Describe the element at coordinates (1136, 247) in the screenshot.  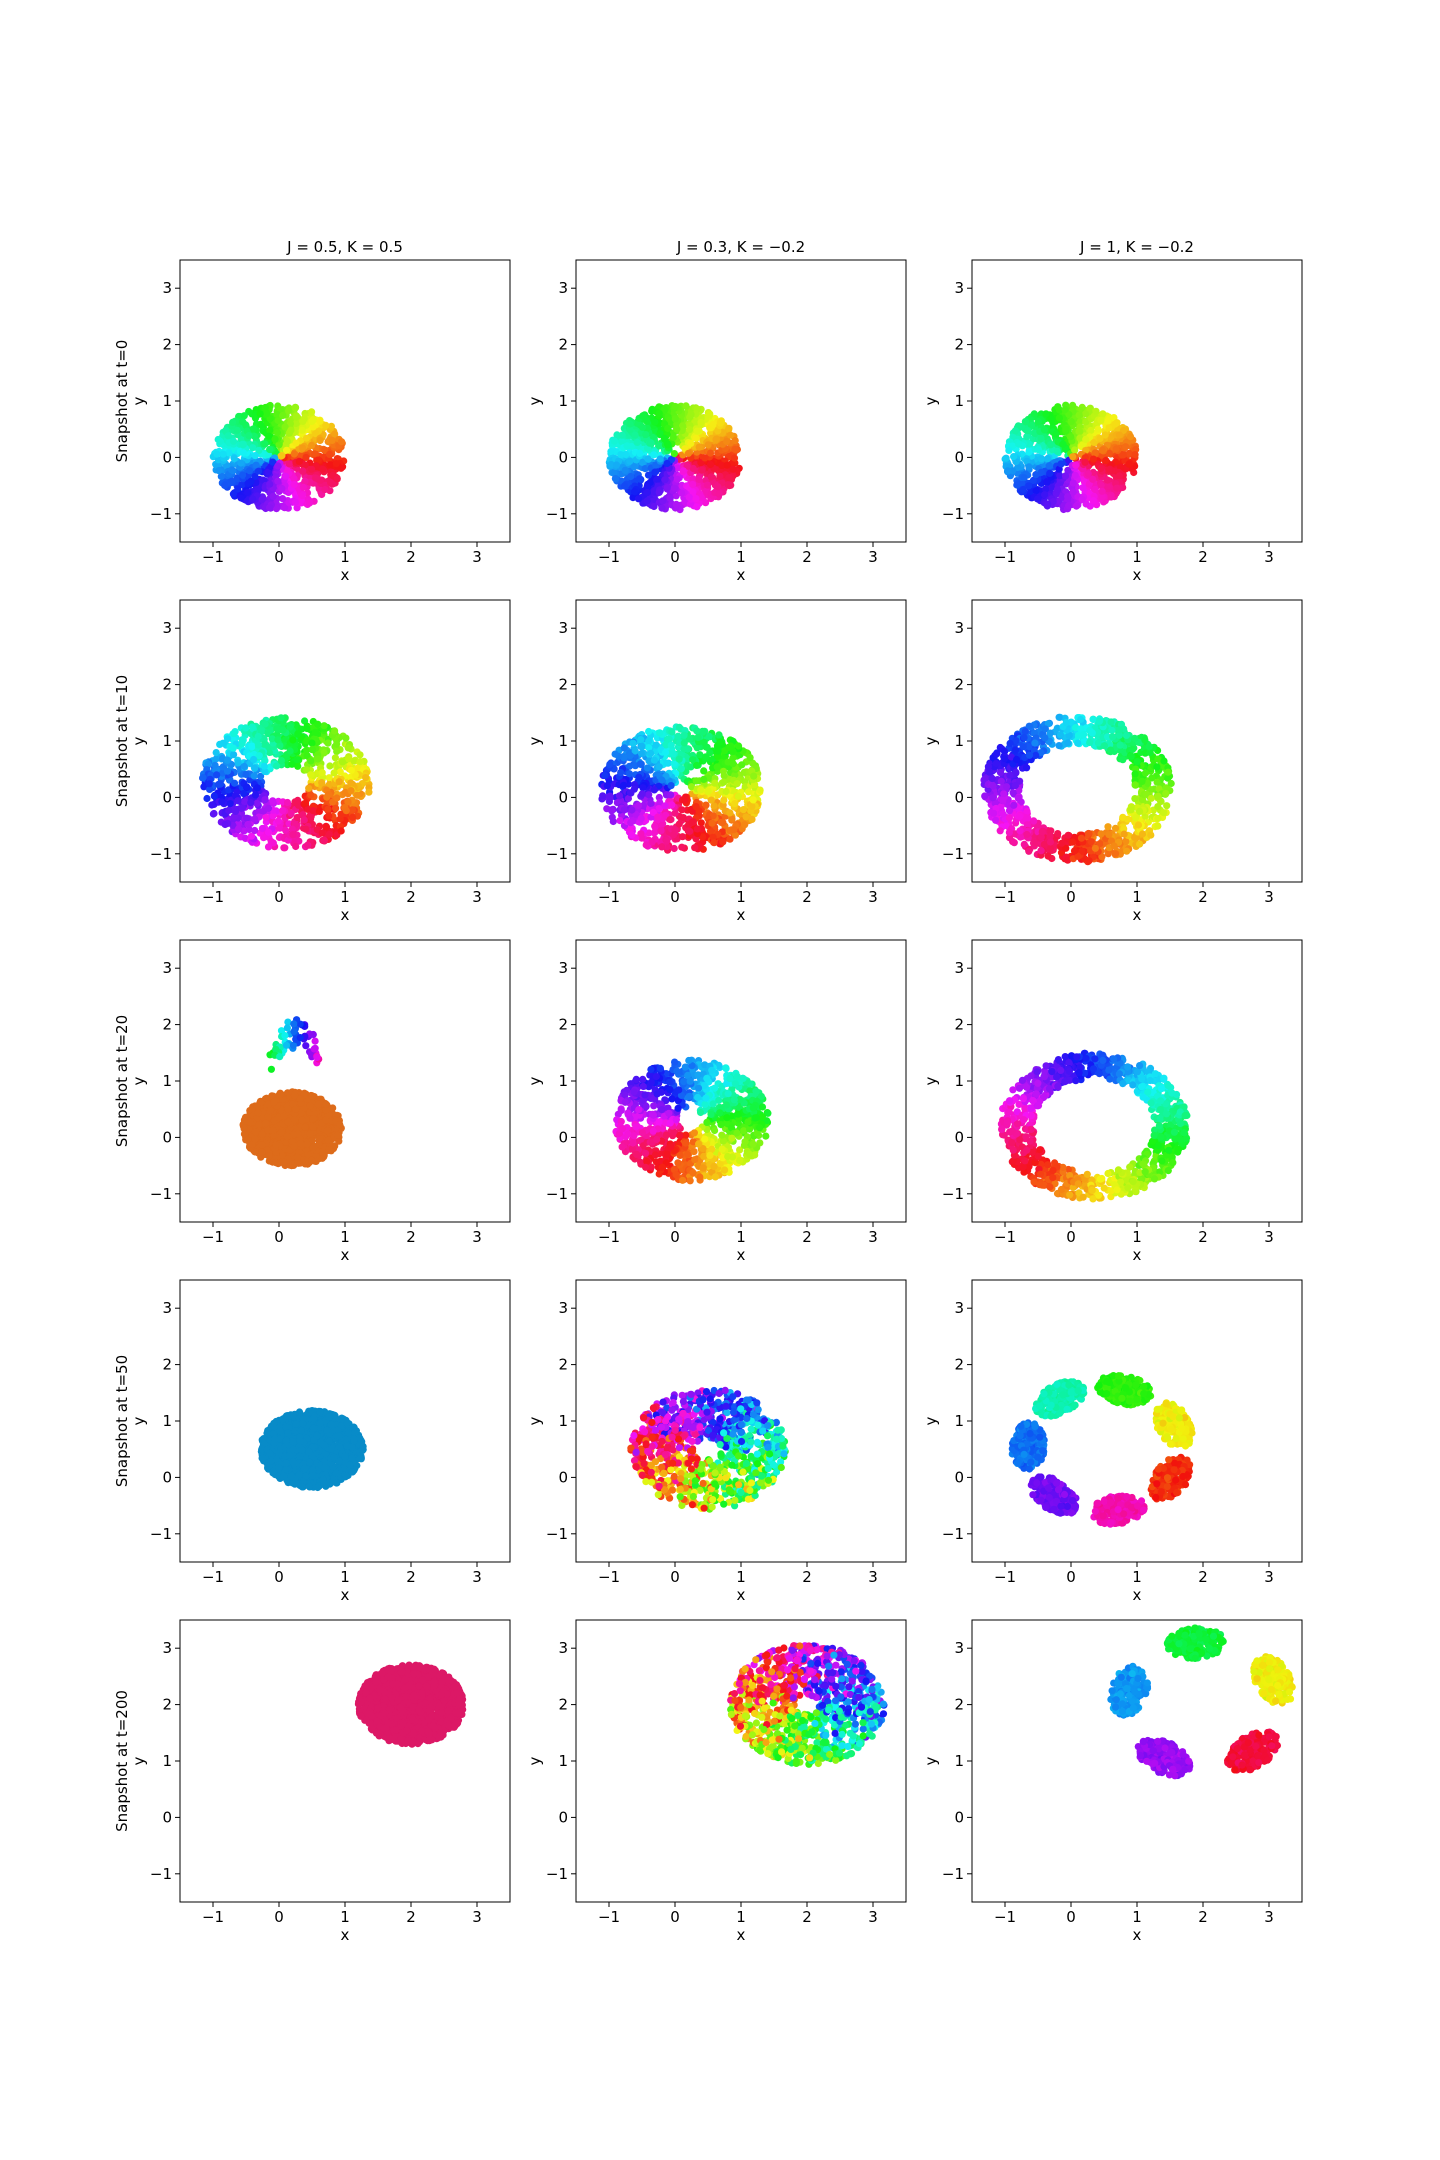
I see `column-title-2: J = 1, K = −0.2` at that location.